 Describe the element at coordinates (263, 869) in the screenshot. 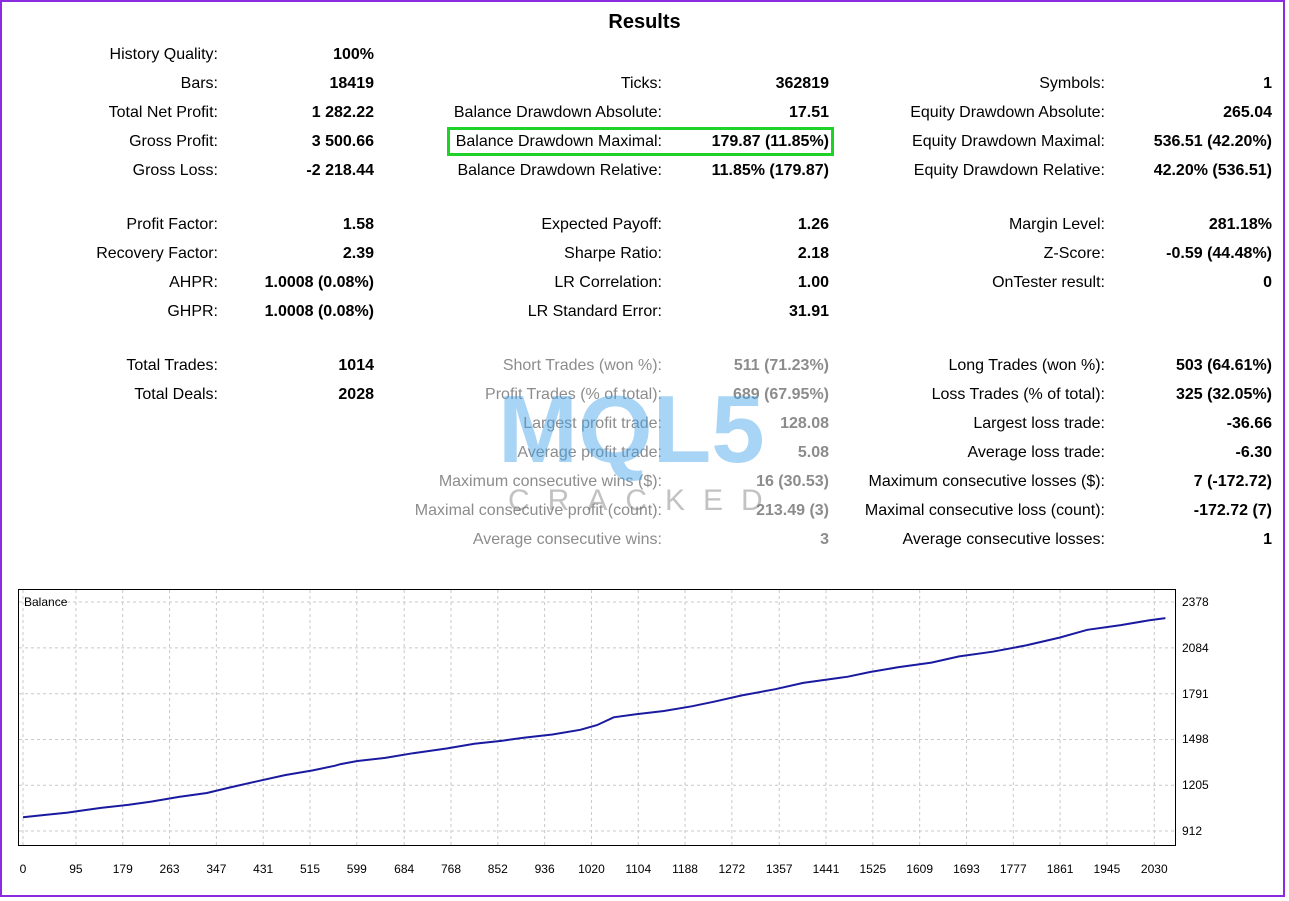

I see `x-tick-label: 431` at that location.